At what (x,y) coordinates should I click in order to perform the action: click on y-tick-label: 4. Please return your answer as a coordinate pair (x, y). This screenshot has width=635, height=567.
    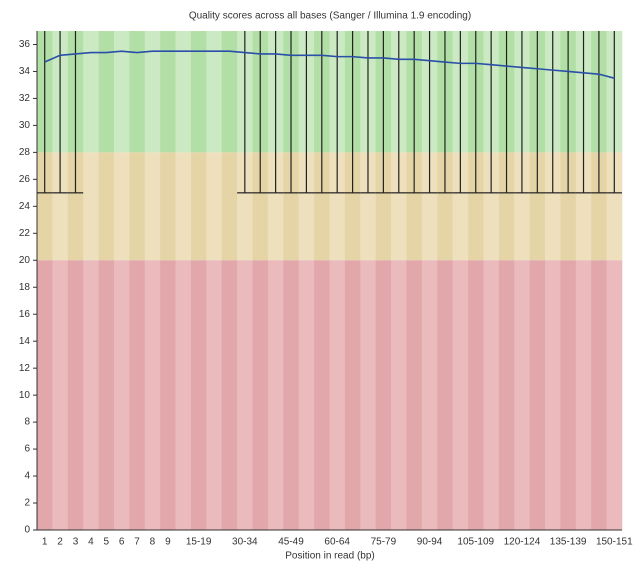
    Looking at the image, I should click on (27, 476).